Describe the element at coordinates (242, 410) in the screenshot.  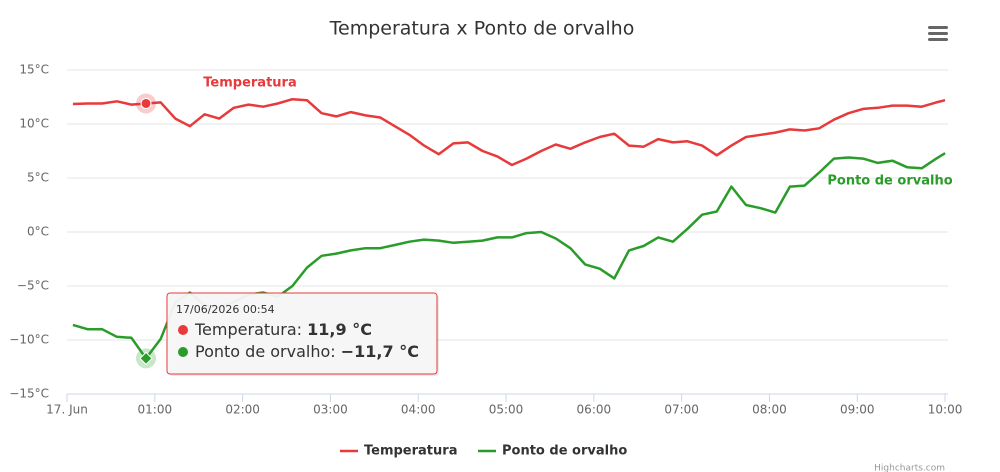
I see `x-tick-label: 02:00` at that location.